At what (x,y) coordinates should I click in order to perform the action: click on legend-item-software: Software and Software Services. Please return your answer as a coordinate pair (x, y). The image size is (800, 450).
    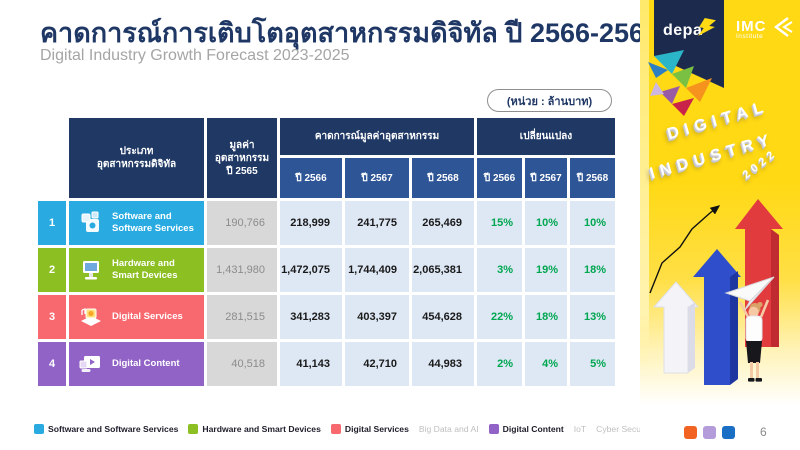
    Looking at the image, I should click on (106, 429).